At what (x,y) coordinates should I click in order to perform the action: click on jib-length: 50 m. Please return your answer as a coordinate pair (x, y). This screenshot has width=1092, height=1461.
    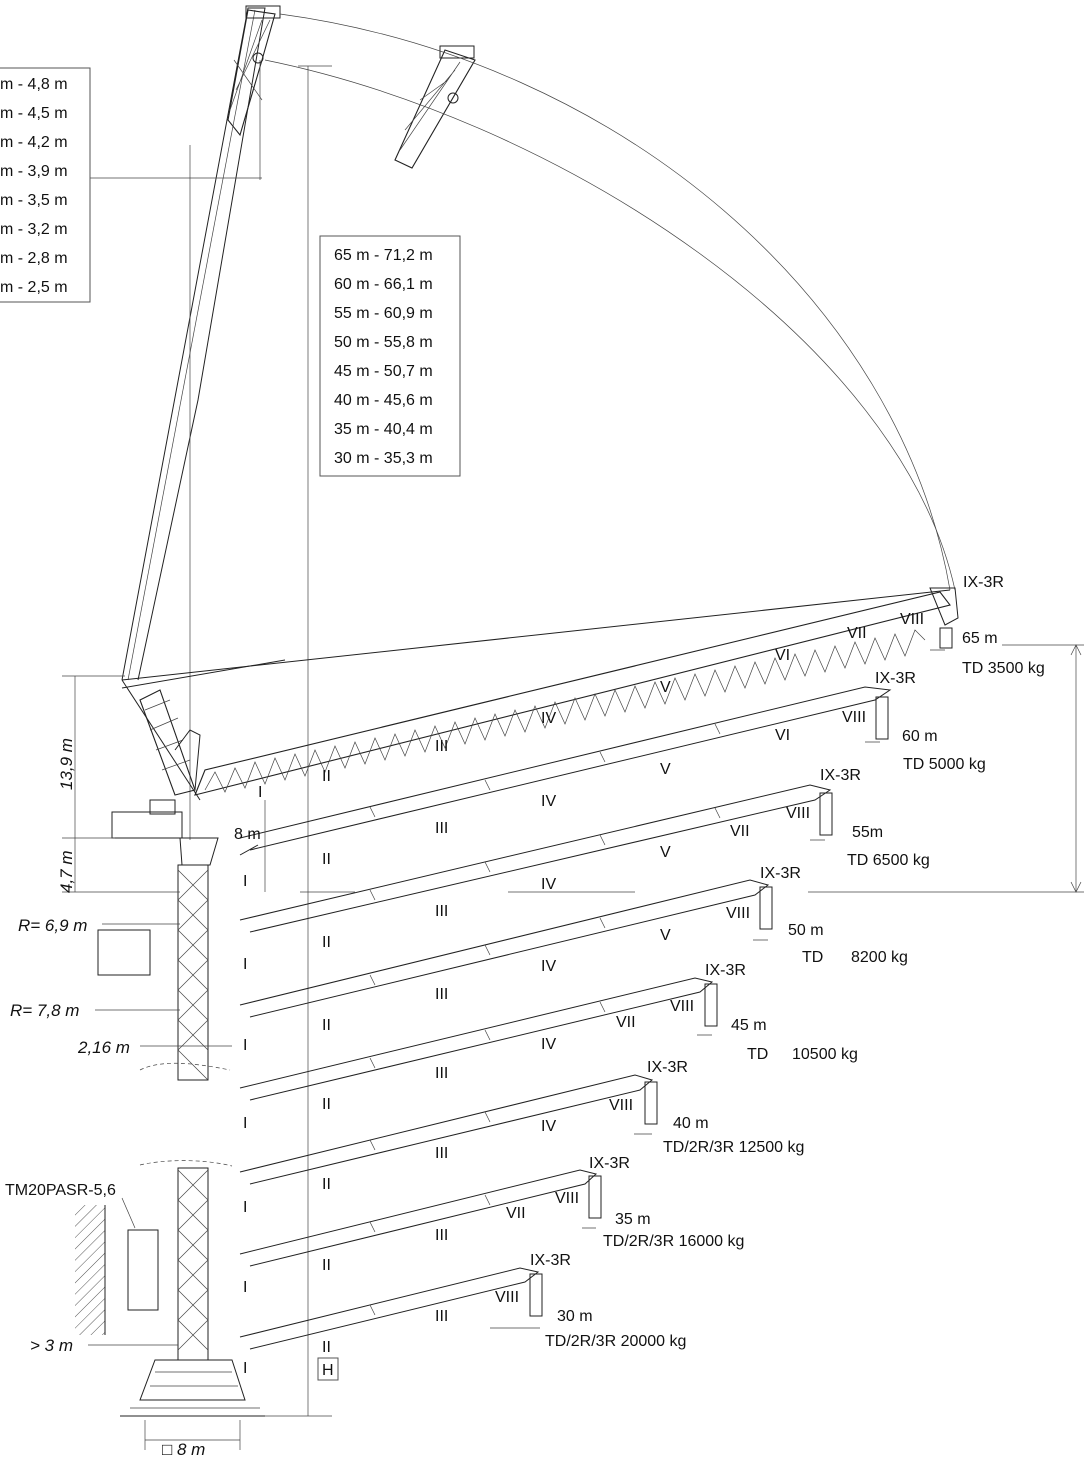
    Looking at the image, I should click on (806, 930).